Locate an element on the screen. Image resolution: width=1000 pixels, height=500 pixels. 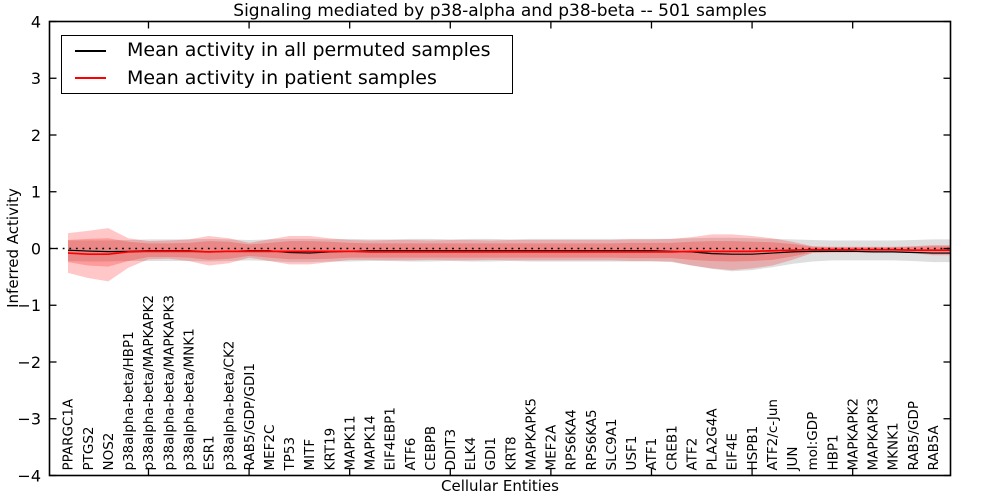
legend-label: Mean activity in patient samples is located at coordinates (282, 77).